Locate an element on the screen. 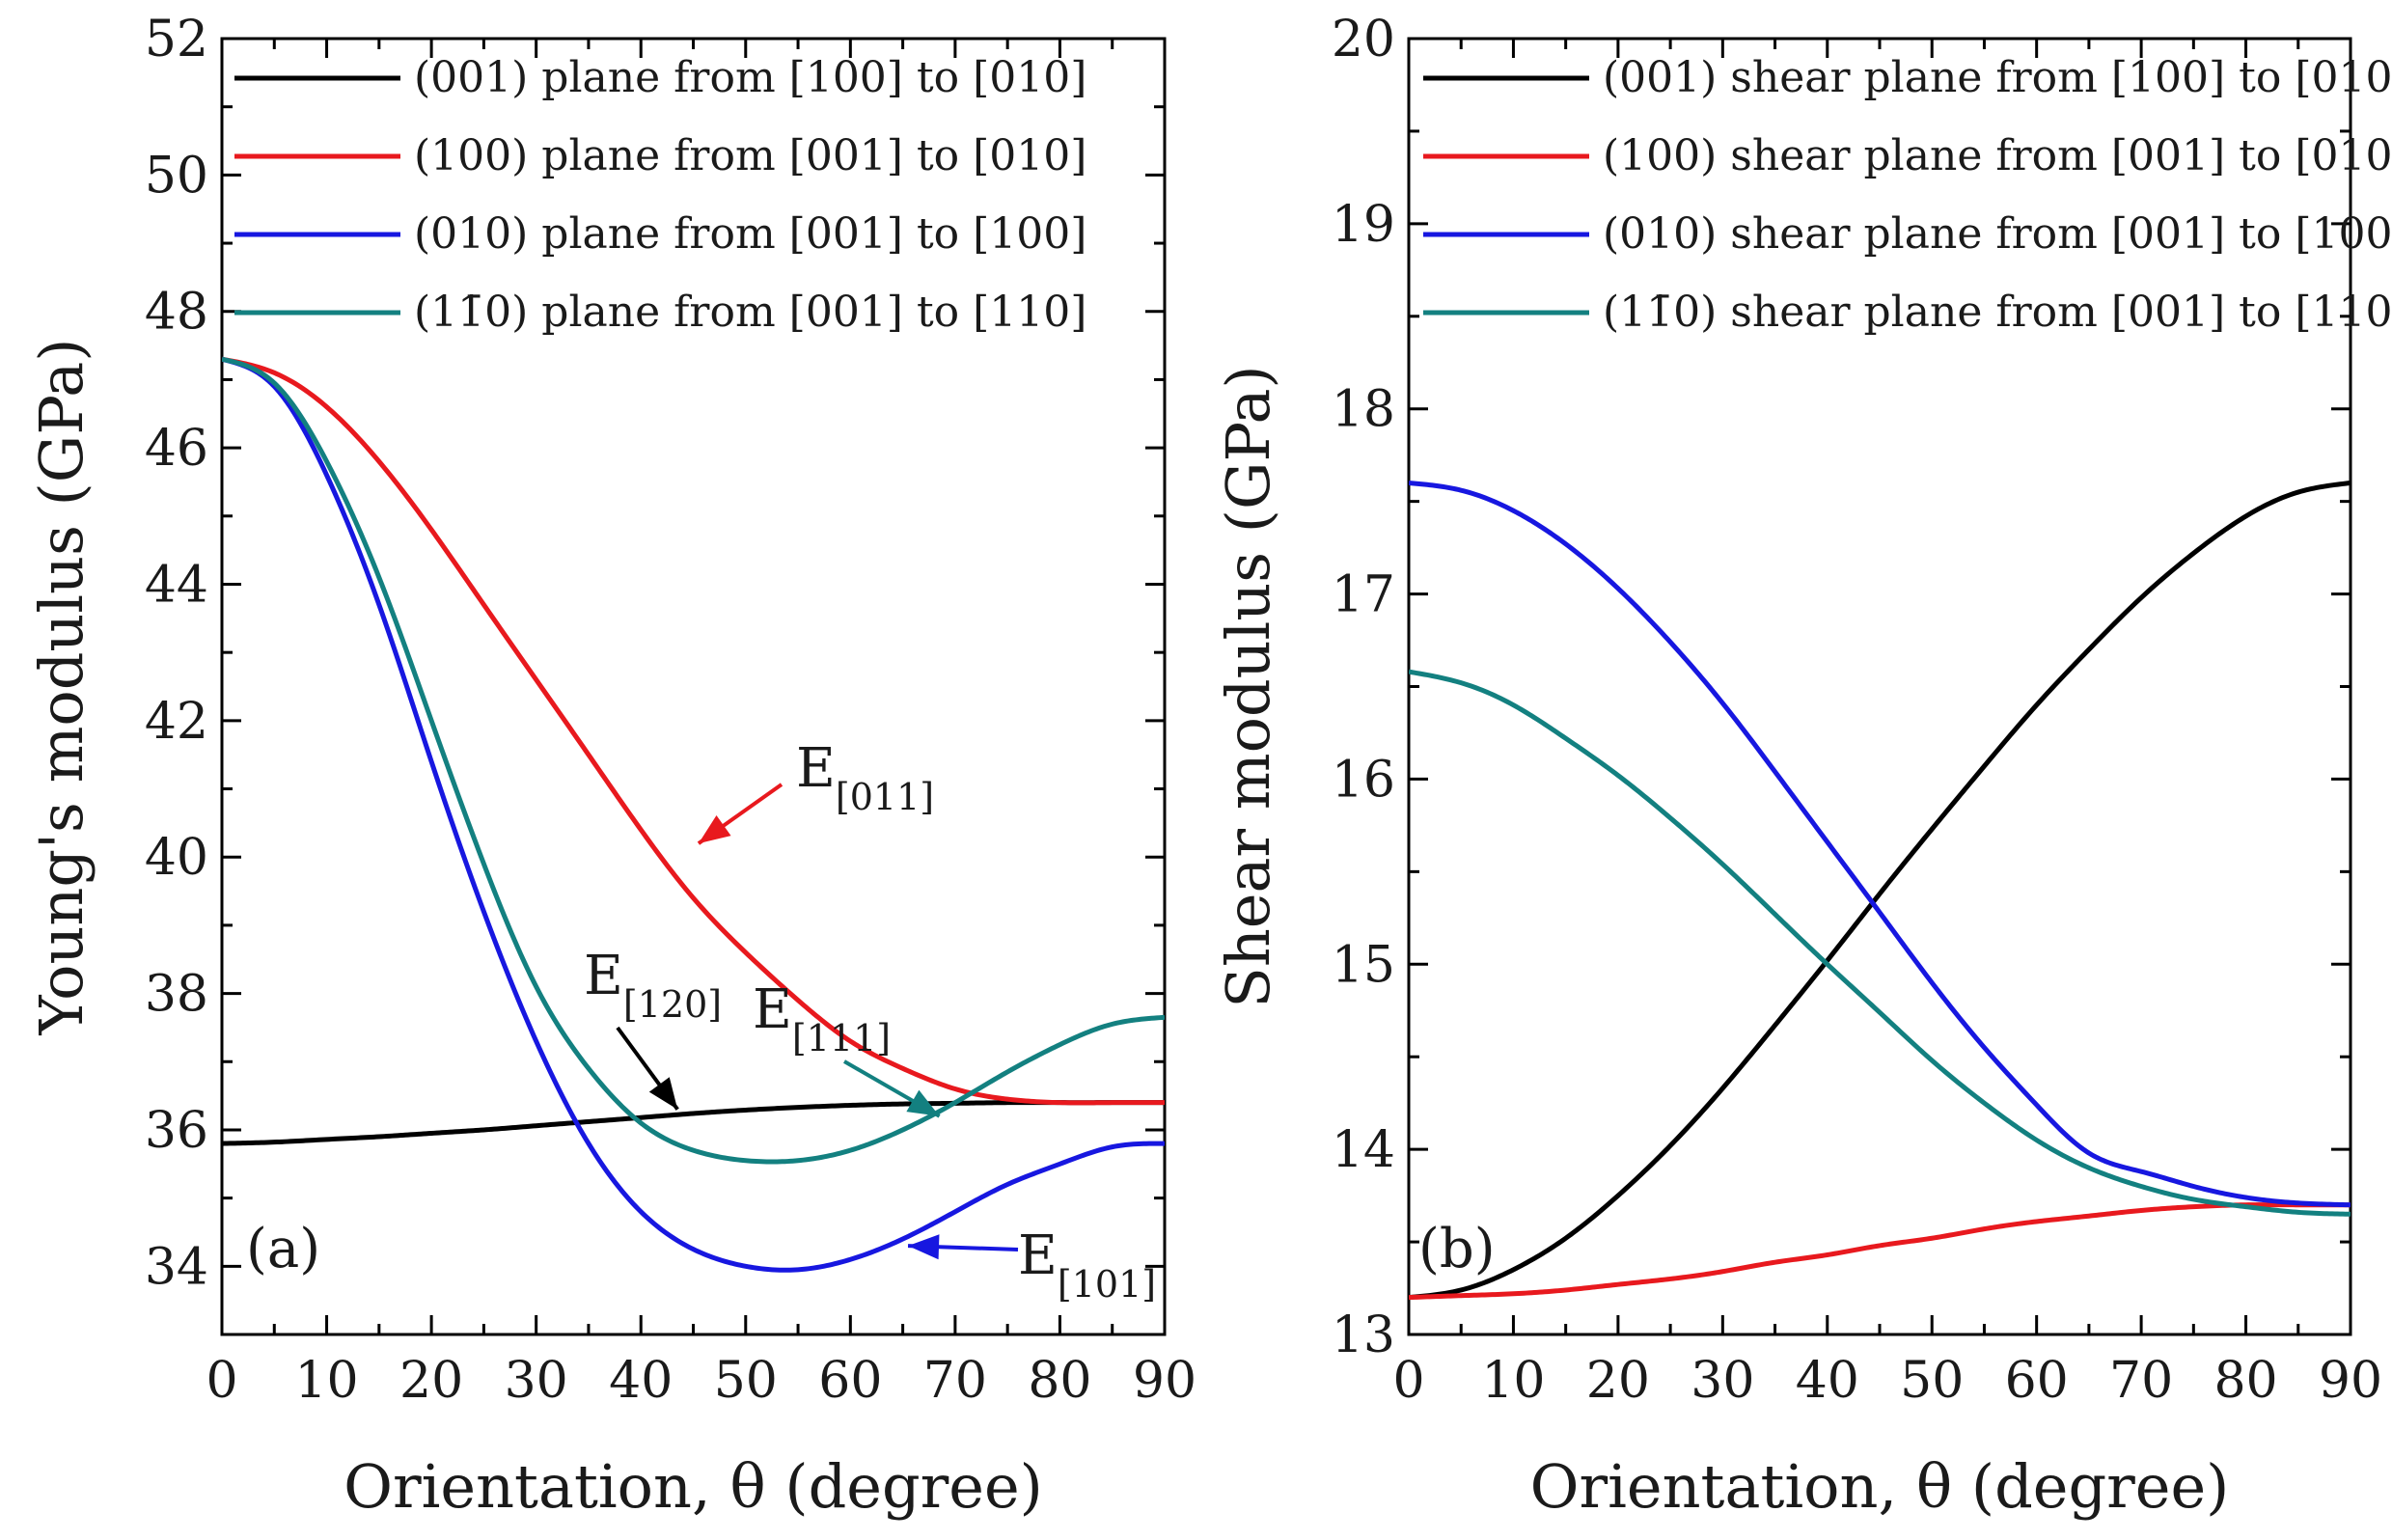  panel-a-x-tick-label: 60 is located at coordinates (850, 1381).